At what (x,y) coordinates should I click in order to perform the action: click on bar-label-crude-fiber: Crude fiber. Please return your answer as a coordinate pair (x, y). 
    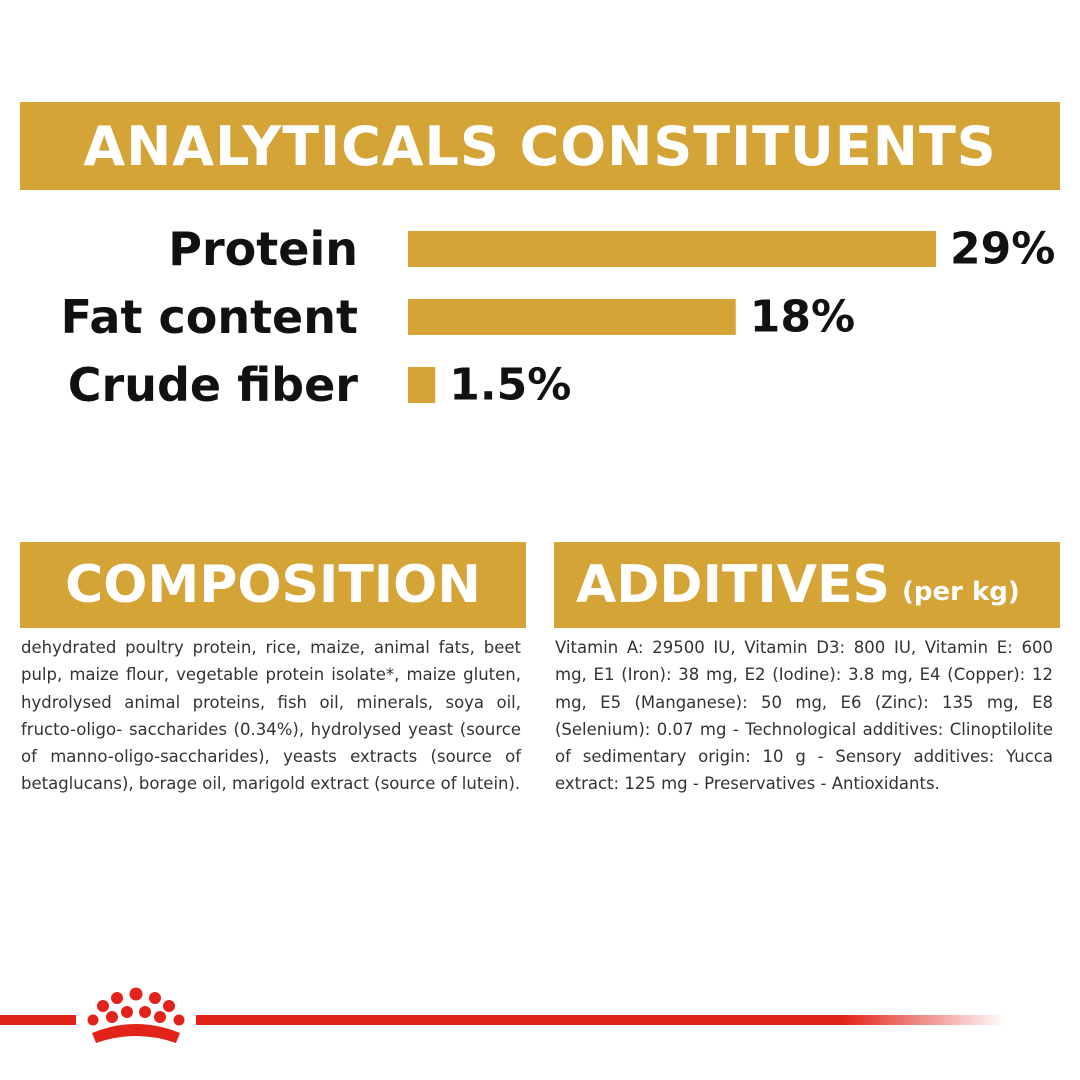
    Looking at the image, I should click on (213, 385).